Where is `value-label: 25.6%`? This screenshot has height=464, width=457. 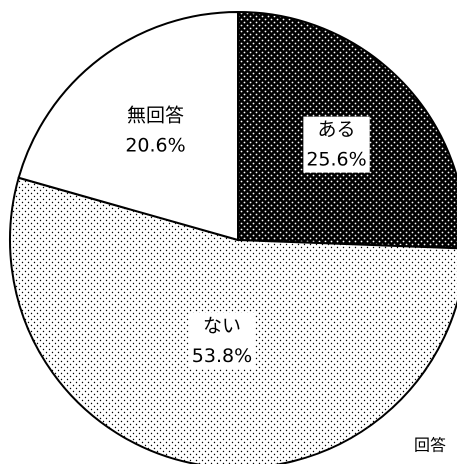 value-label: 25.6% is located at coordinates (336, 160).